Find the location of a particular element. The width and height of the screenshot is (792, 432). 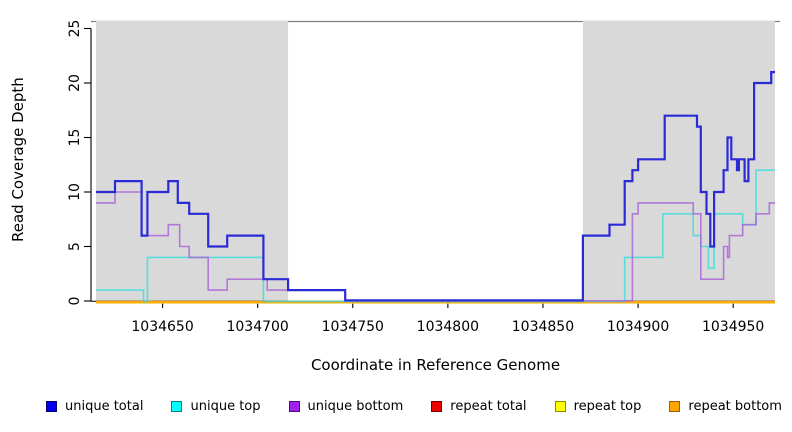

x-tick-label: 1034650 is located at coordinates (162, 327).